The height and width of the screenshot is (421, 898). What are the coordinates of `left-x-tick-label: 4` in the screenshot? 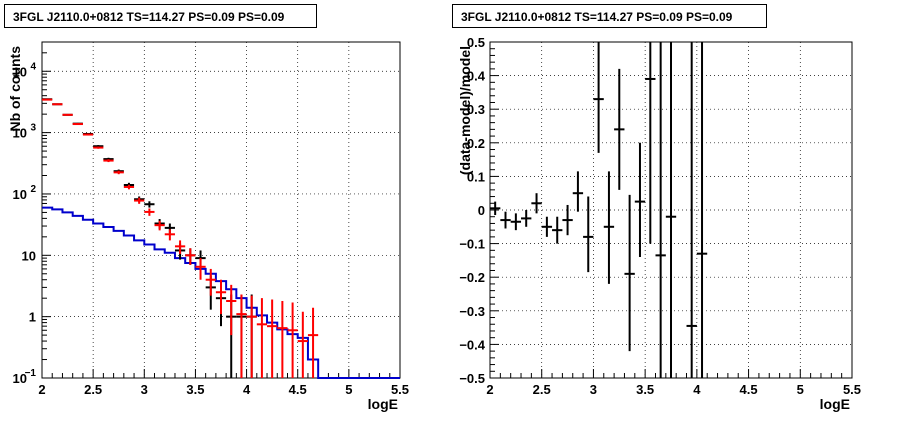 It's located at (247, 389).